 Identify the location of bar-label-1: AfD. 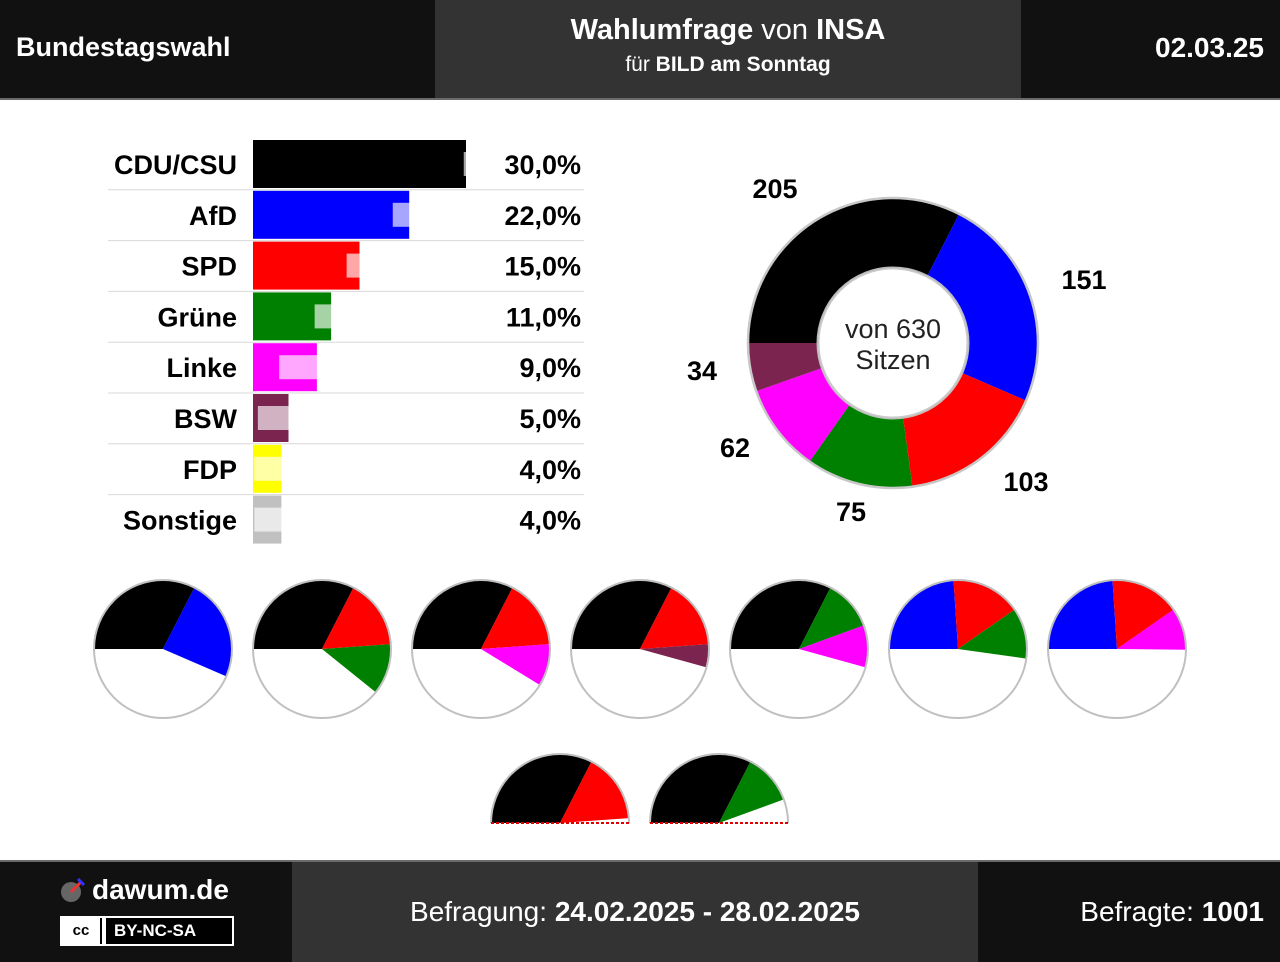
(213, 216).